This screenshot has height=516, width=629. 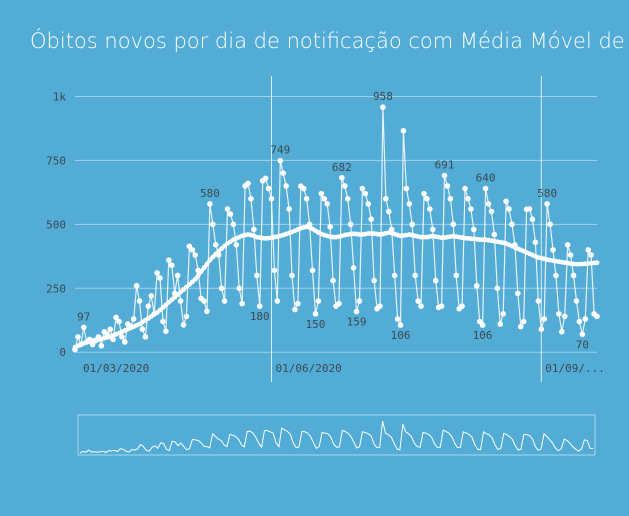 I want to click on data-label: 150, so click(x=316, y=324).